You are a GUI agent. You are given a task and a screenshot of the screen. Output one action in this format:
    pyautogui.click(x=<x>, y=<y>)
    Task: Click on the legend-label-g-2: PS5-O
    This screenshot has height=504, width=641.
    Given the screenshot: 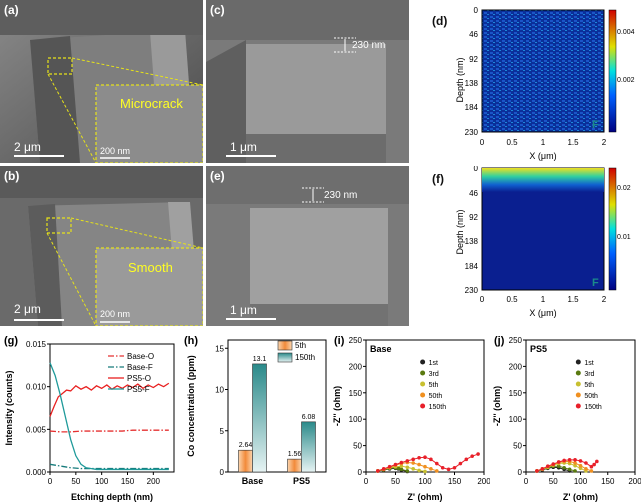 What is the action you would take?
    pyautogui.click(x=139, y=378)
    